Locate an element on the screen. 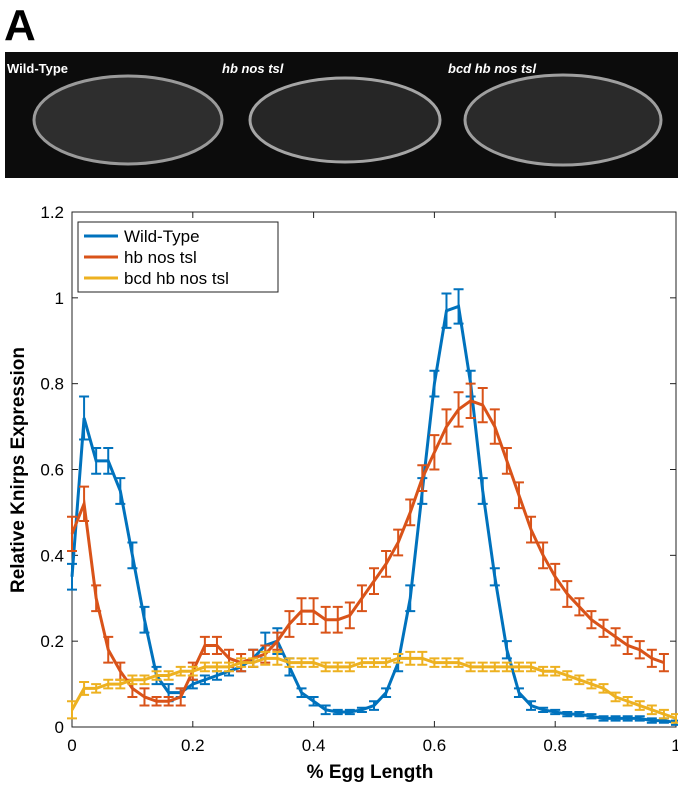 Image resolution: width=678 pixels, height=792 pixels. x-tick-label: 0 is located at coordinates (71, 745).